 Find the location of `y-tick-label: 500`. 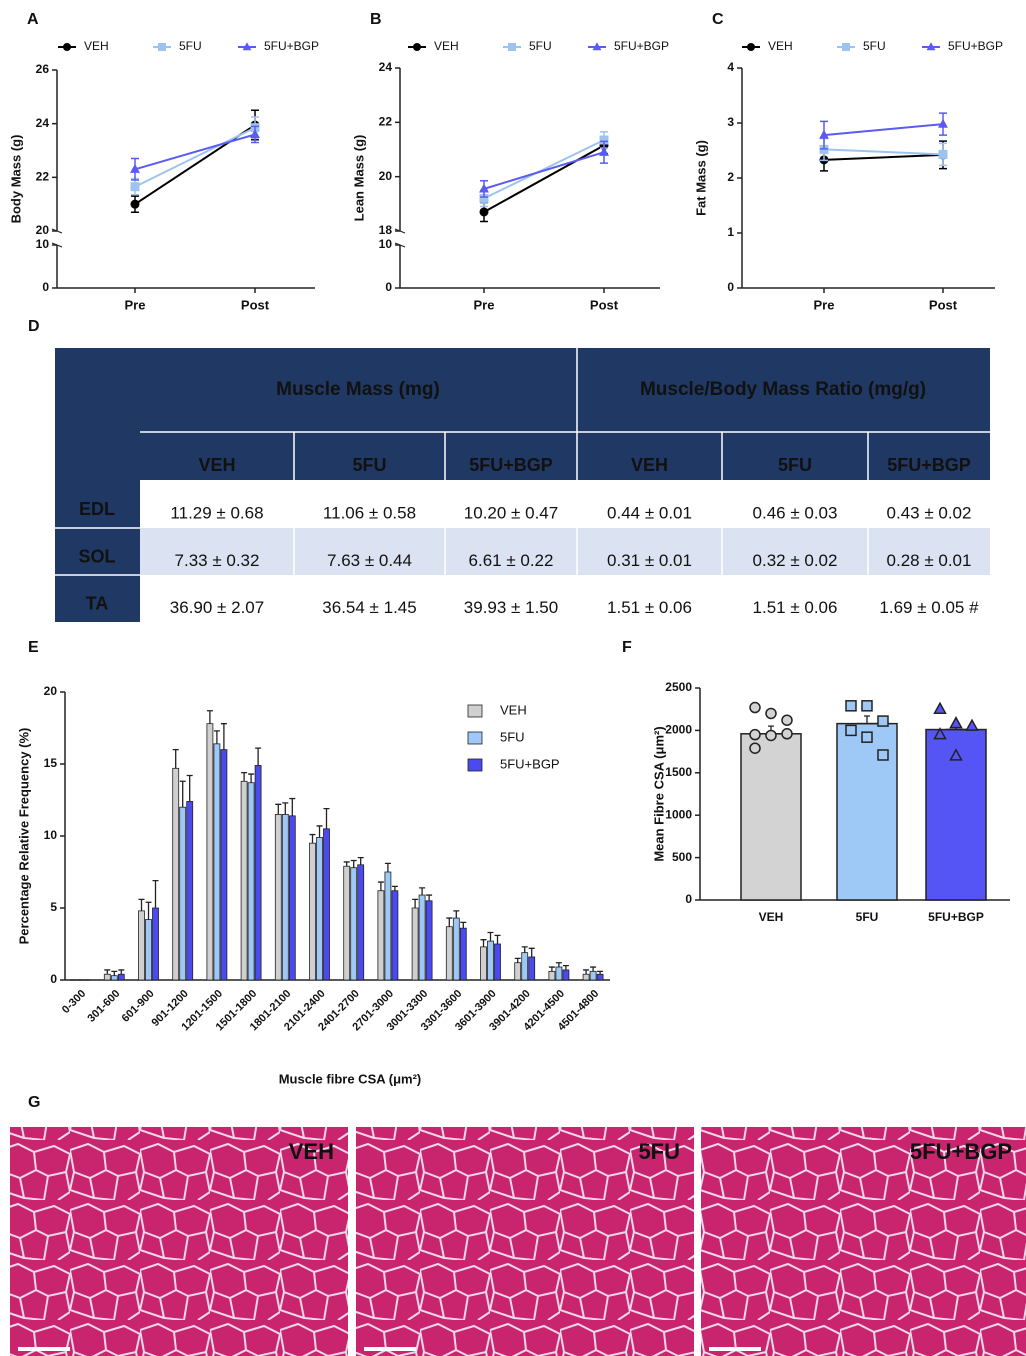

y-tick-label: 500 is located at coordinates (682, 857).